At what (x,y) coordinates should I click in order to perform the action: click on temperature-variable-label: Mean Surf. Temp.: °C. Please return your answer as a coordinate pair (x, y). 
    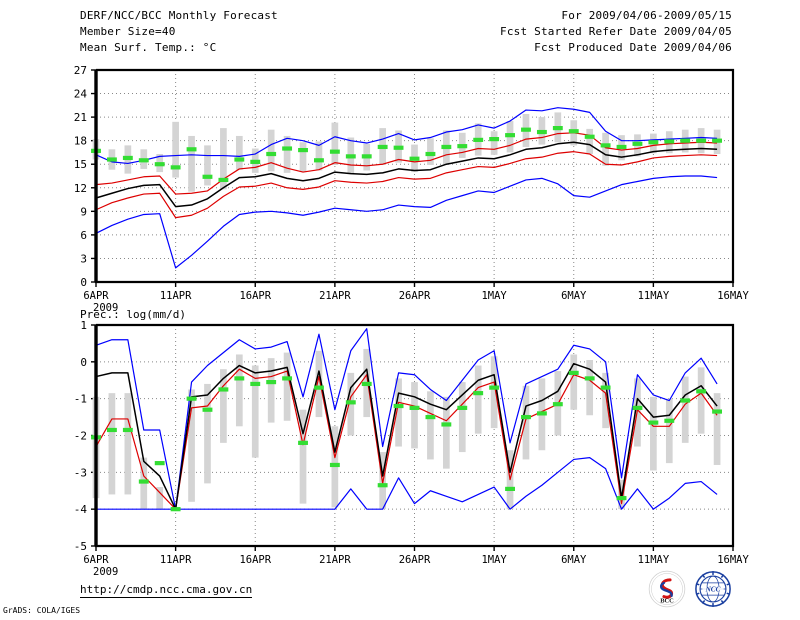
    Looking at the image, I should click on (148, 47).